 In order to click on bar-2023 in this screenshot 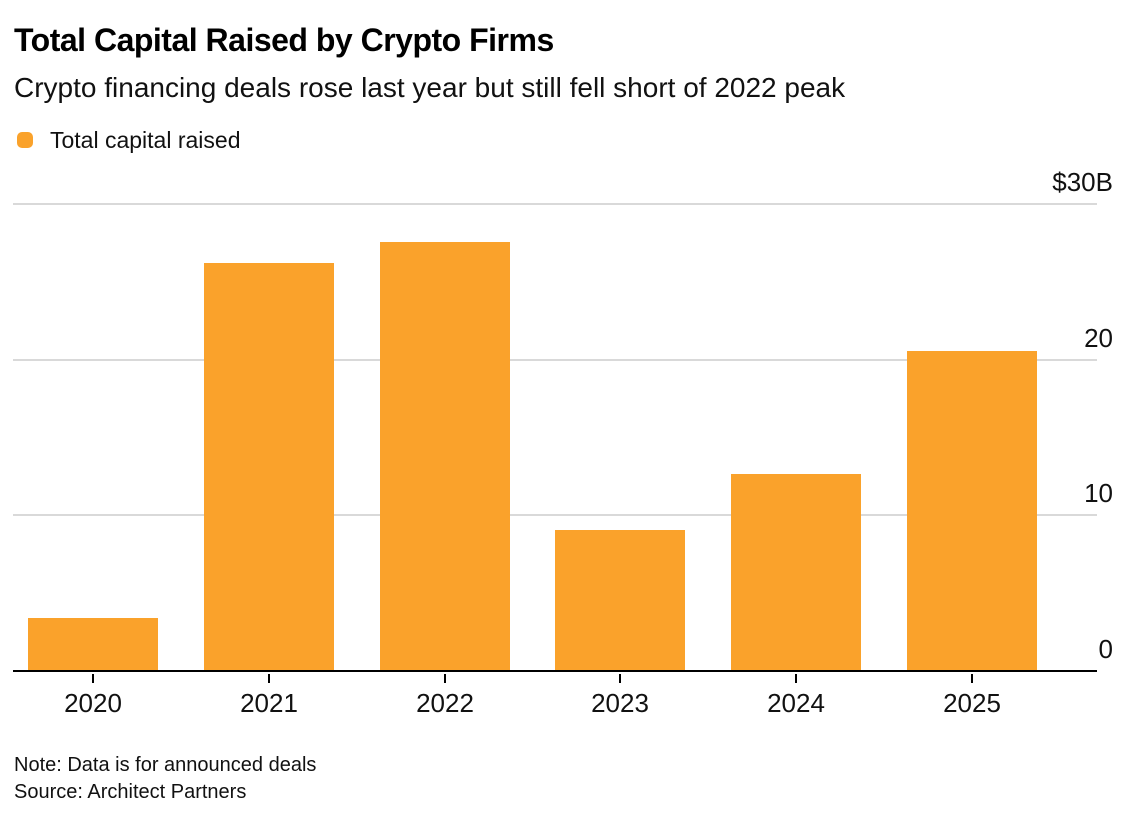, I will do `click(620, 601)`.